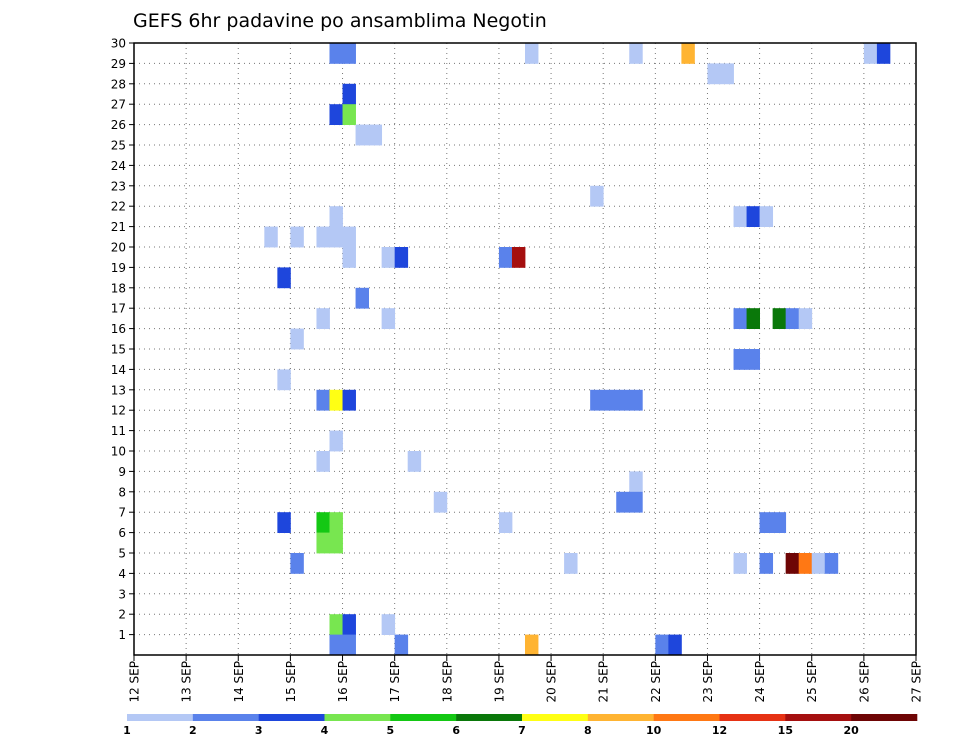 Image resolution: width=960 pixels, height=742 pixels. I want to click on x-tick-label: 14 SEP, so click(239, 682).